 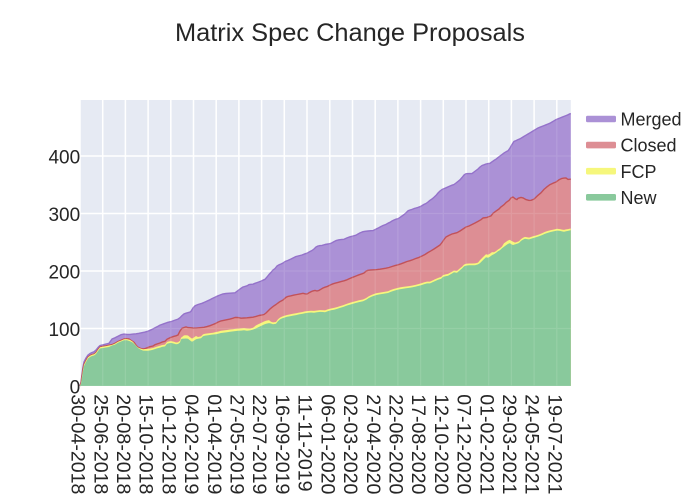 What do you see at coordinates (214, 444) in the screenshot?
I see `svg-text: 01-04-2019` at bounding box center [214, 444].